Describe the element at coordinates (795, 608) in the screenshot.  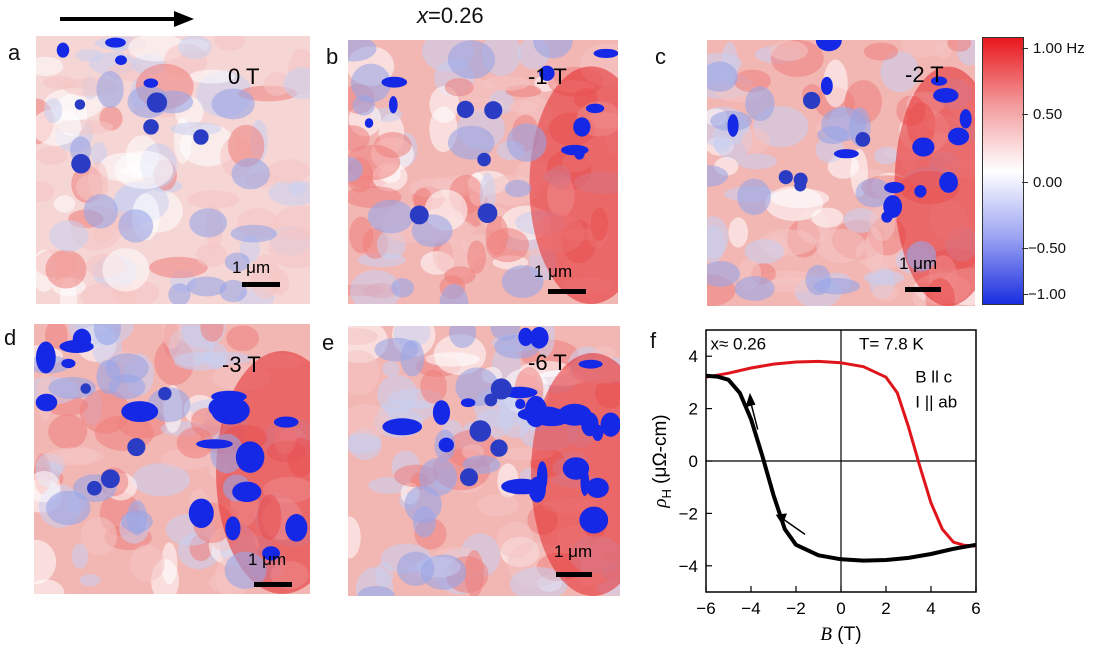
I see `x-tick-label: −2` at that location.